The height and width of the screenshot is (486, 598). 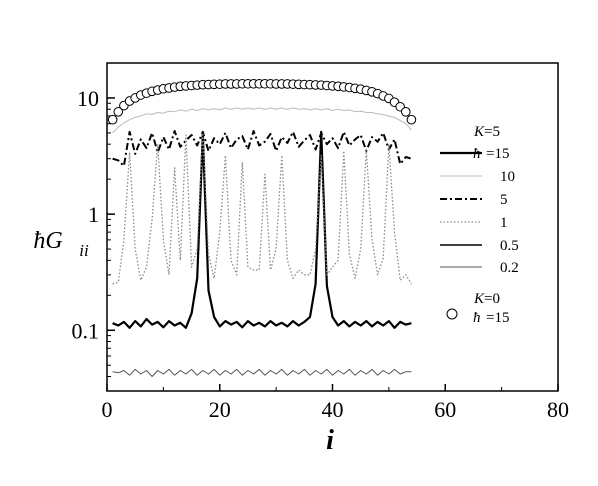 What do you see at coordinates (47, 241) in the screenshot?
I see `y-axis-label: ħG` at bounding box center [47, 241].